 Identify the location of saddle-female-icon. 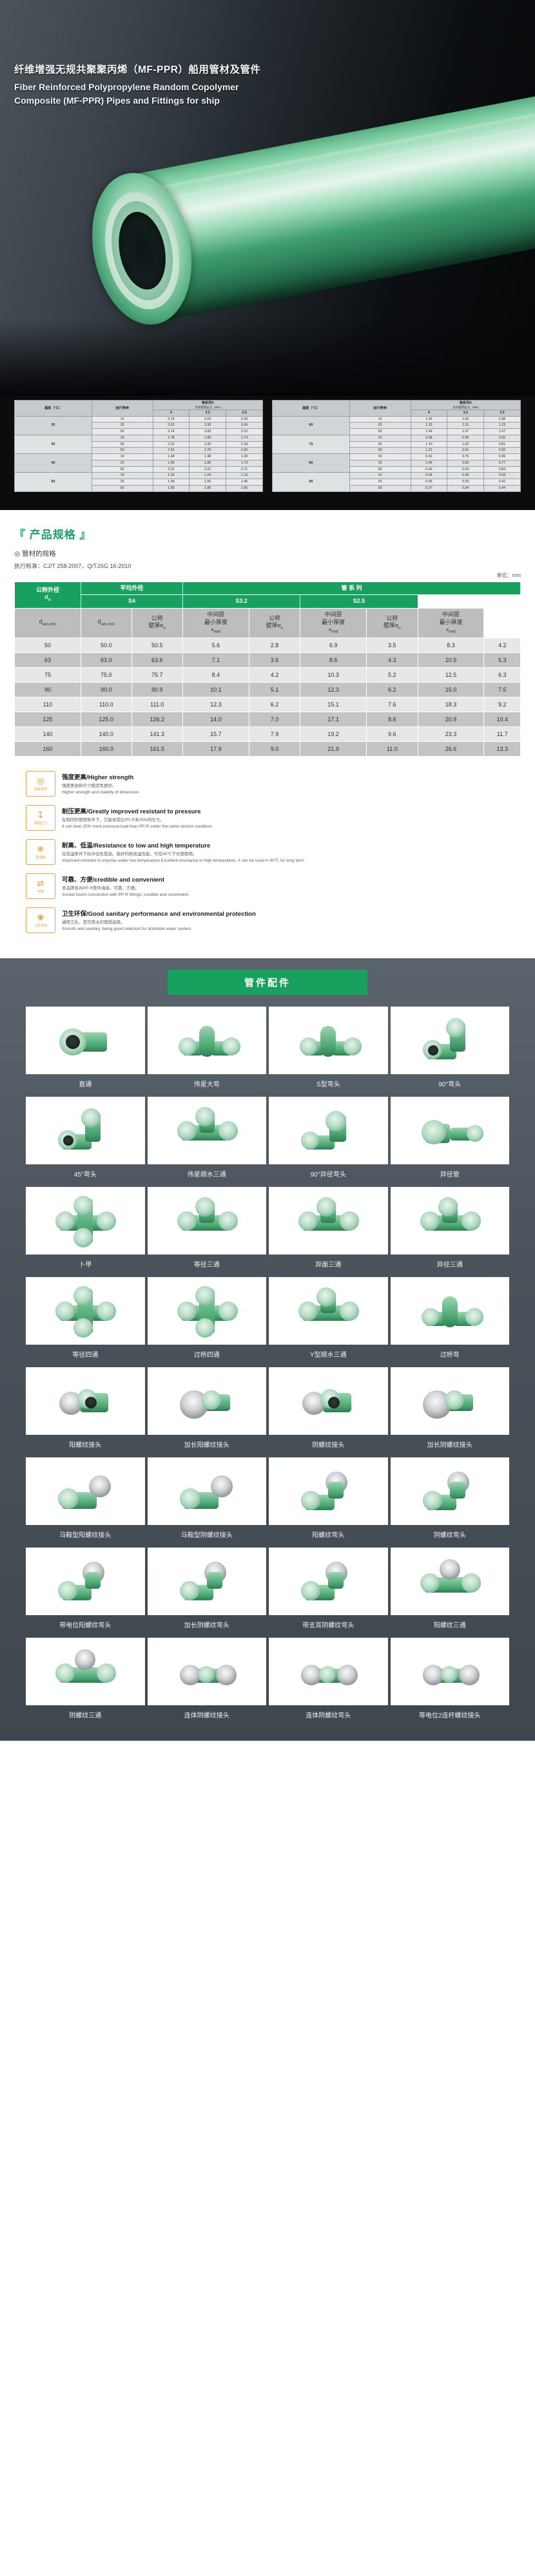
(207, 1492).